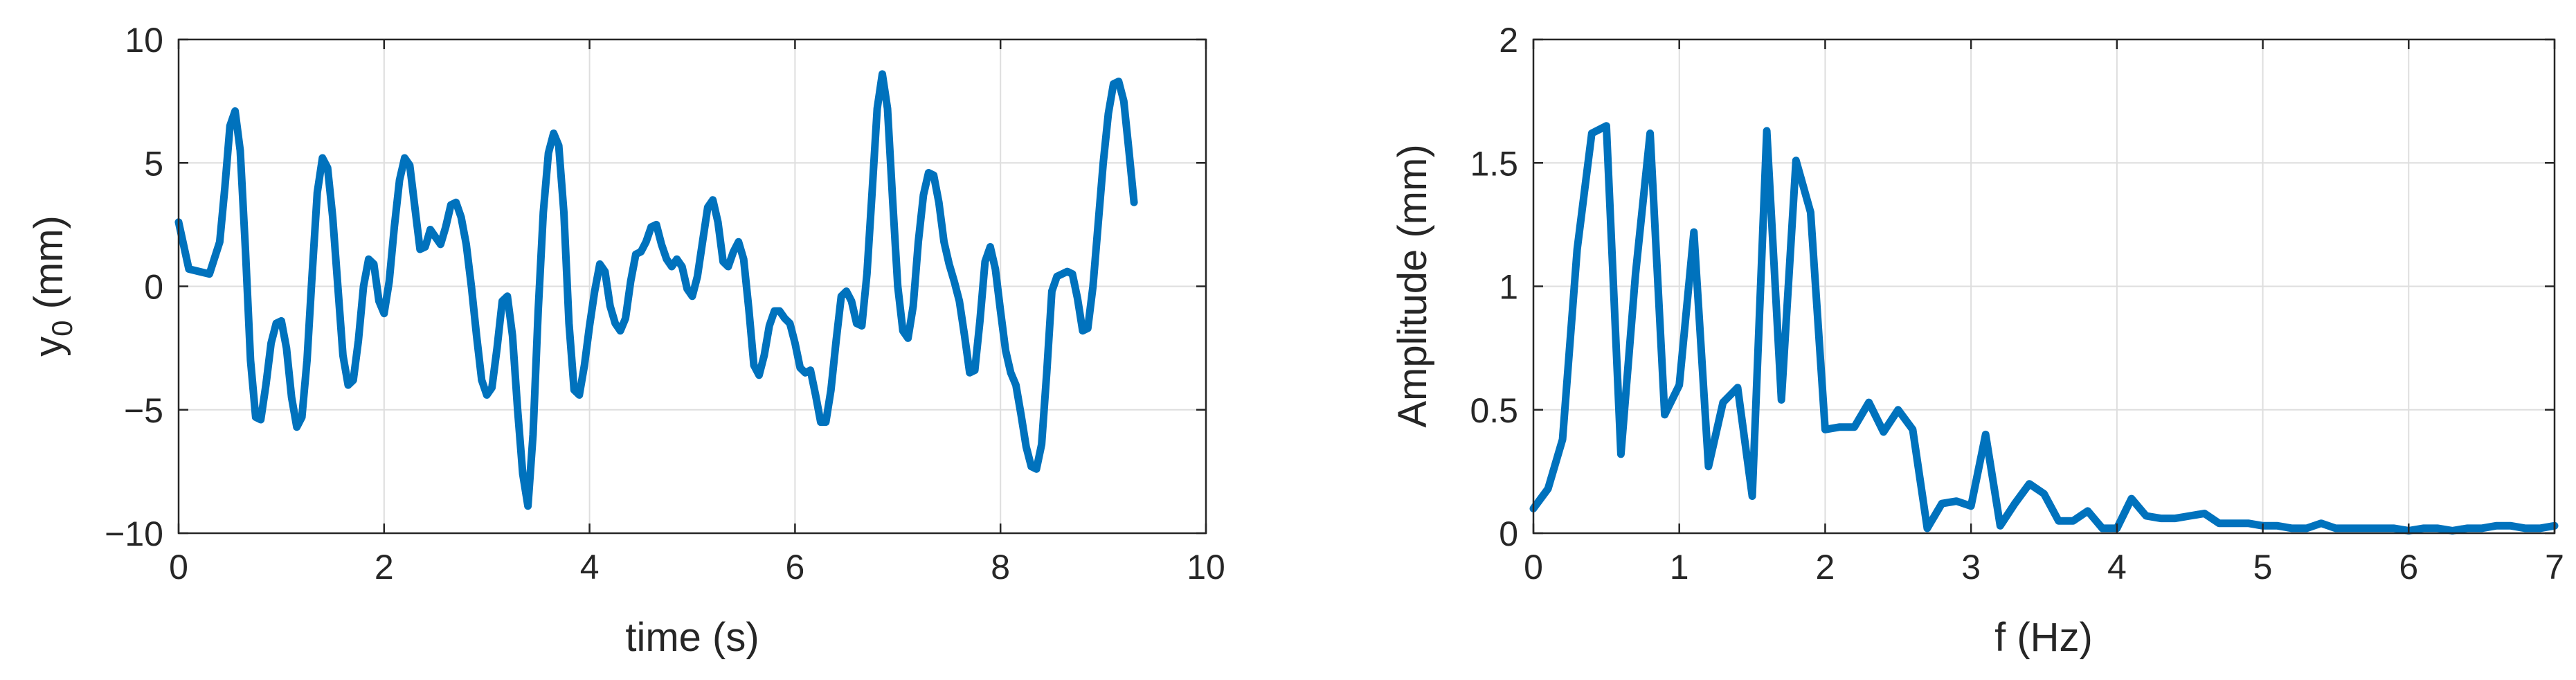 This screenshot has height=680, width=2576. Describe the element at coordinates (49, 267) in the screenshot. I see `left-y-axis-label-unit: (mm)` at that location.